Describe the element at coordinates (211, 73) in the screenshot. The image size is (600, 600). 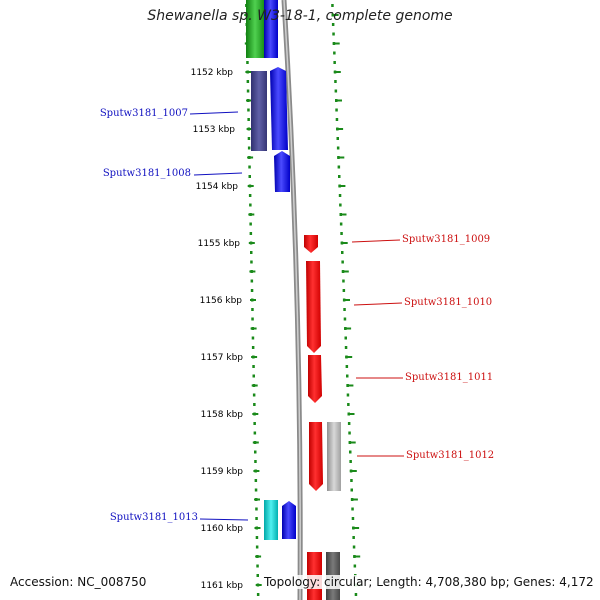
I see `ruler-label-1152: 1152 kbp` at that location.